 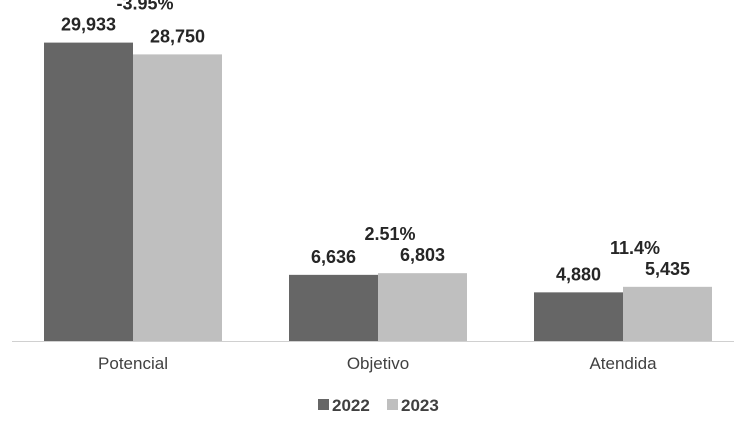 I want to click on change-annotation-atendida: 11.4%, so click(x=635, y=248).